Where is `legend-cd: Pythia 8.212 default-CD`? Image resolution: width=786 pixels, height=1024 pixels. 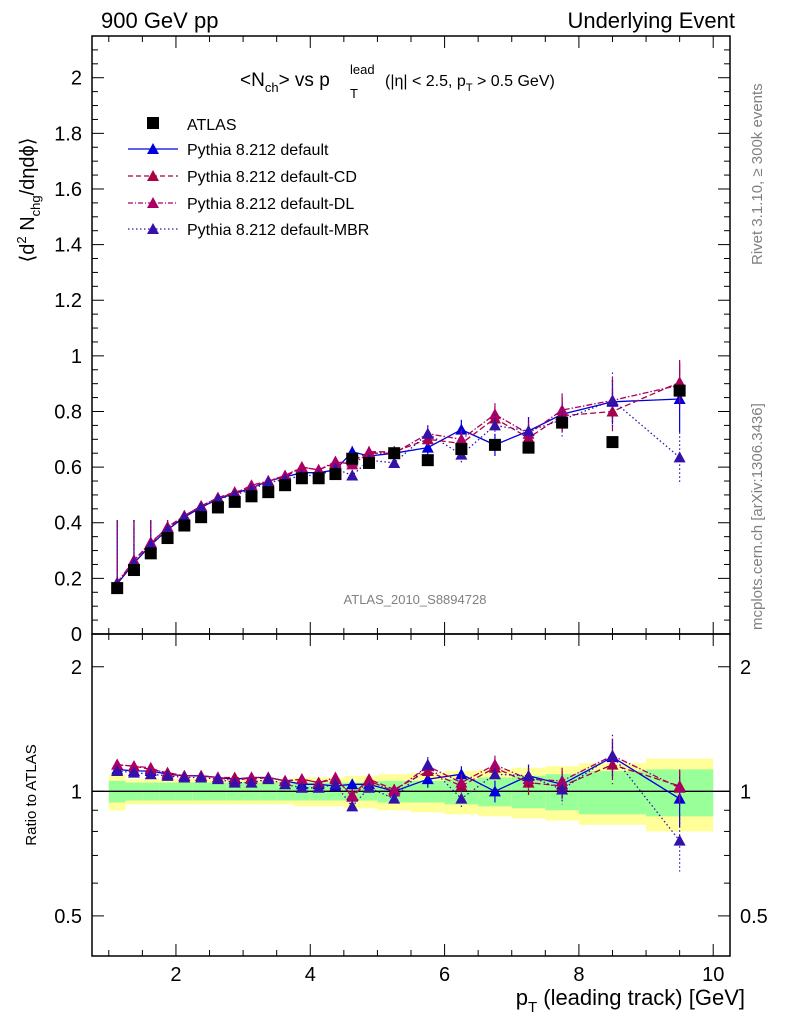 legend-cd: Pythia 8.212 default-CD is located at coordinates (242, 177).